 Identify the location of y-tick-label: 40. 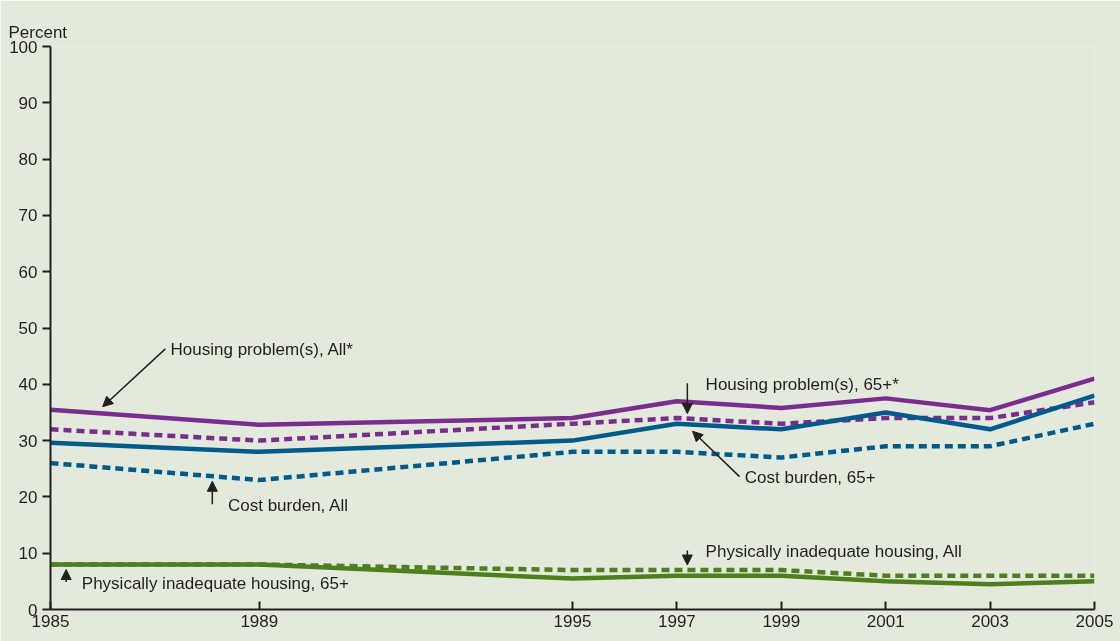
(28, 385).